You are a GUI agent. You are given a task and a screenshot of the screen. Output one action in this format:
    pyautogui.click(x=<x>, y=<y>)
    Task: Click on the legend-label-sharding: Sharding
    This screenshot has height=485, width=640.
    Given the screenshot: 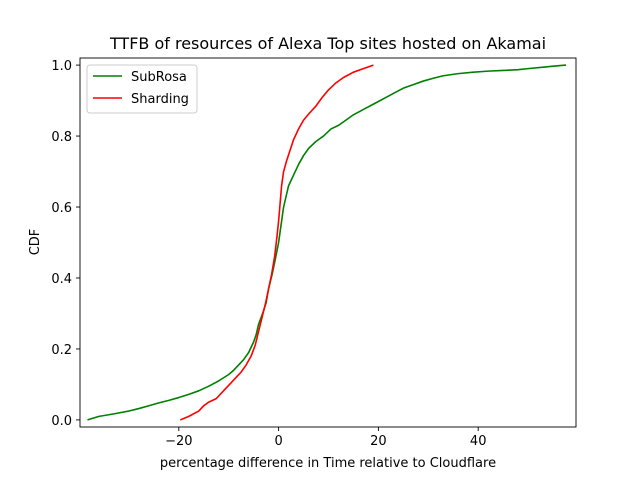 What is the action you would take?
    pyautogui.click(x=160, y=99)
    